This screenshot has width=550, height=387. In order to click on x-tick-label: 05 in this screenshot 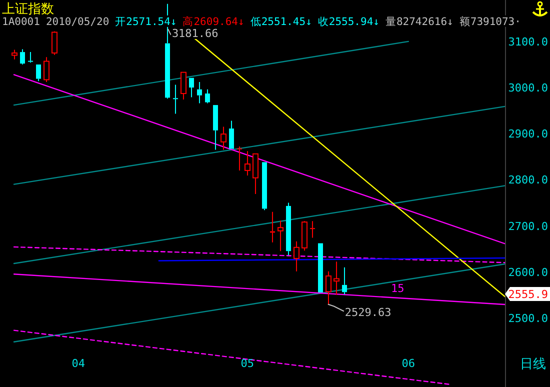, I will do `click(247, 363)`.